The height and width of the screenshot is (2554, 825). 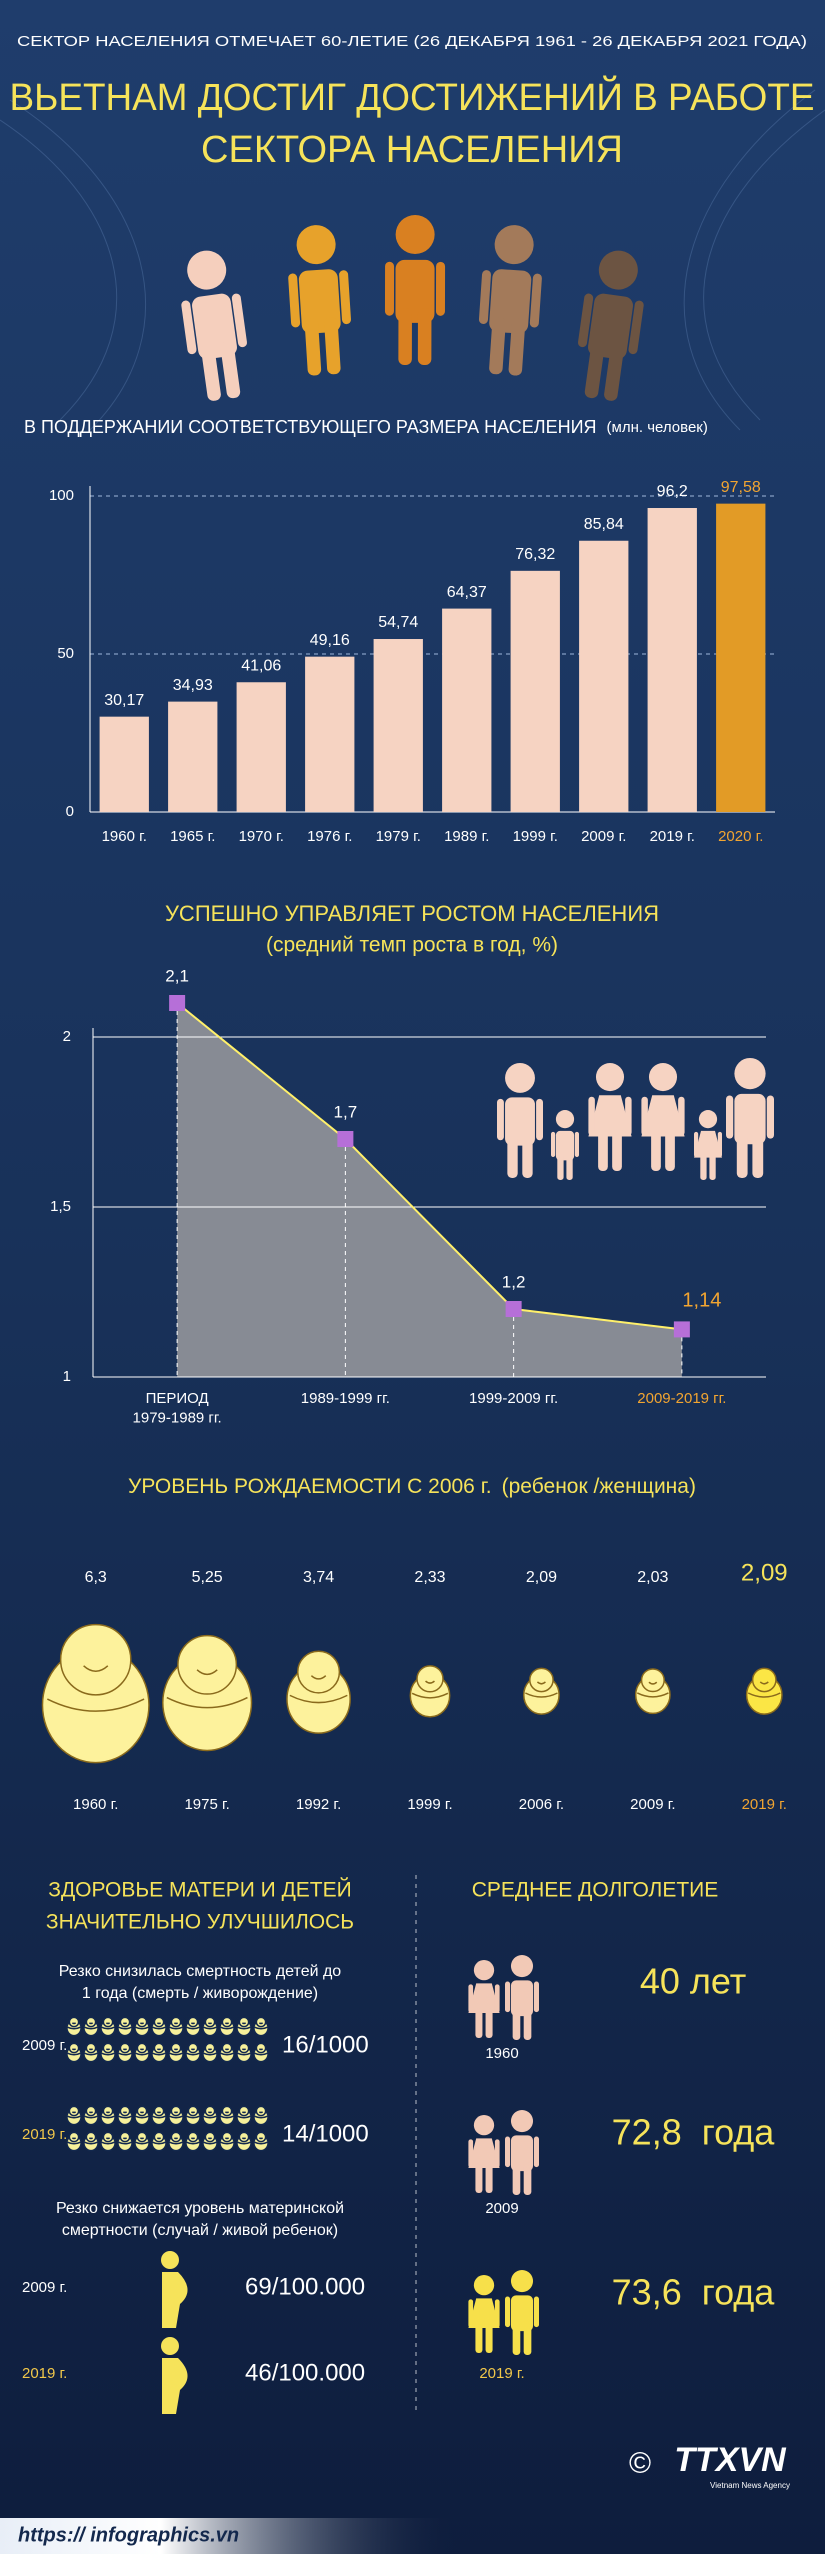 I want to click on life-expectancy: 73,6 года, so click(x=694, y=2292).